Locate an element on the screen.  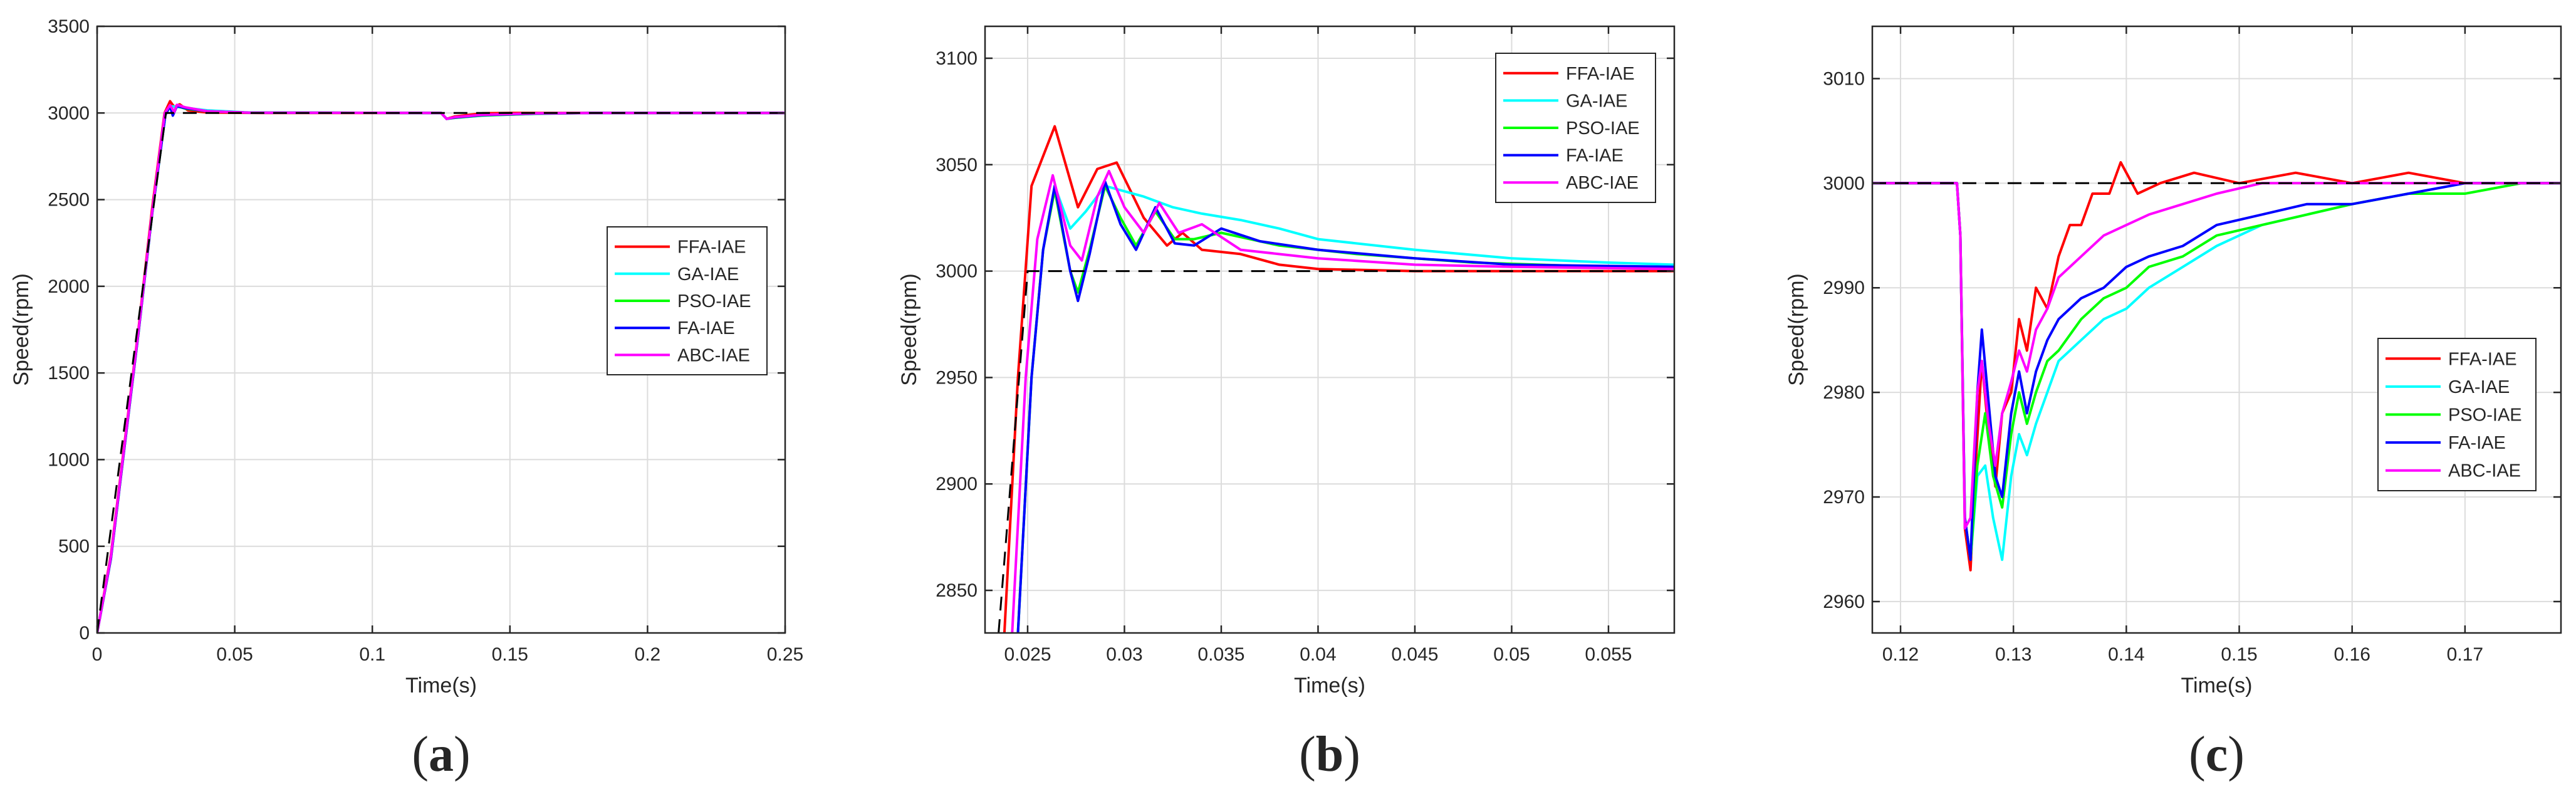
x-tick-label: 0 is located at coordinates (97, 655).